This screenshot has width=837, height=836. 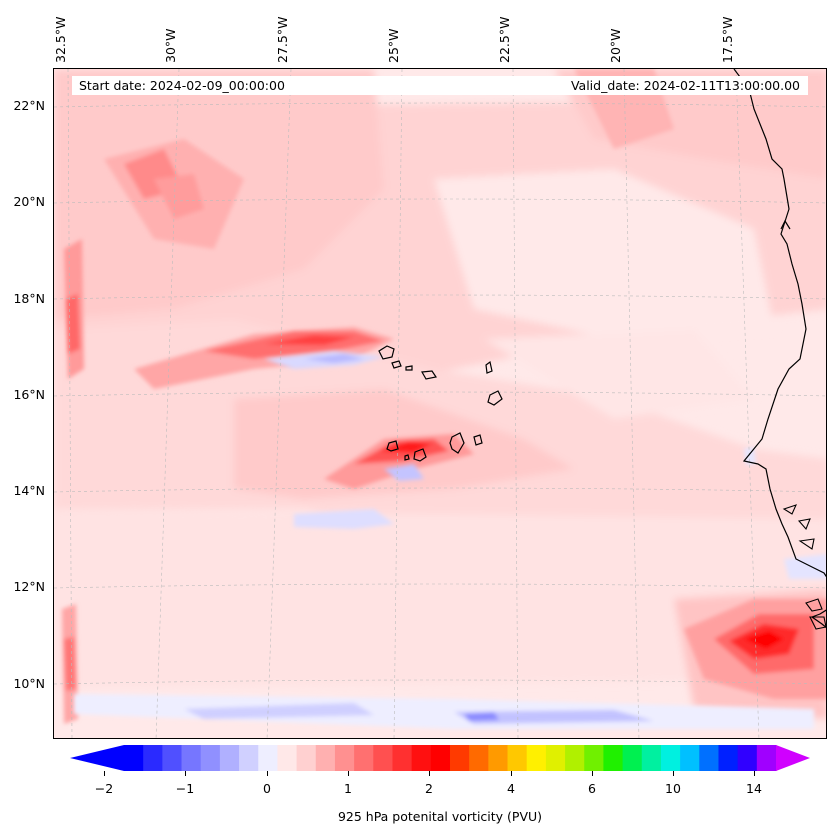 I want to click on cb-tickmark-m2, so click(x=104, y=773).